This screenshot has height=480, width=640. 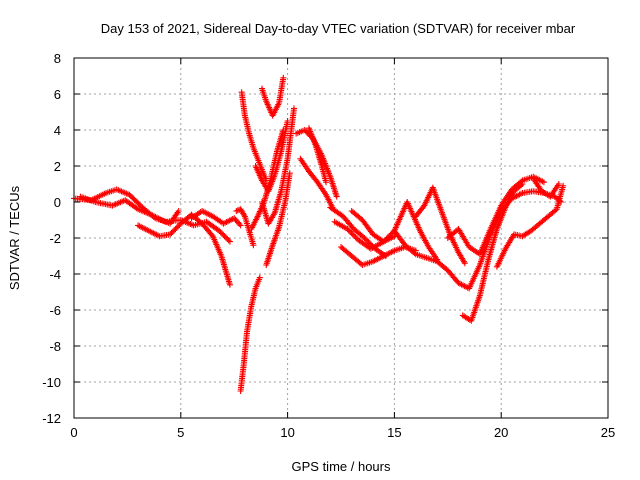 What do you see at coordinates (341, 466) in the screenshot?
I see `x-axis-label: GPS time / hours` at bounding box center [341, 466].